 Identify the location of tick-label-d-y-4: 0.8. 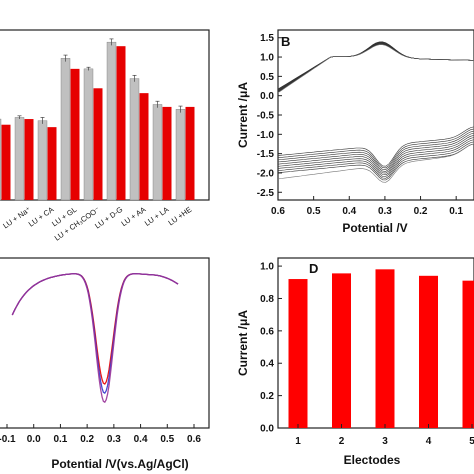
(267, 299).